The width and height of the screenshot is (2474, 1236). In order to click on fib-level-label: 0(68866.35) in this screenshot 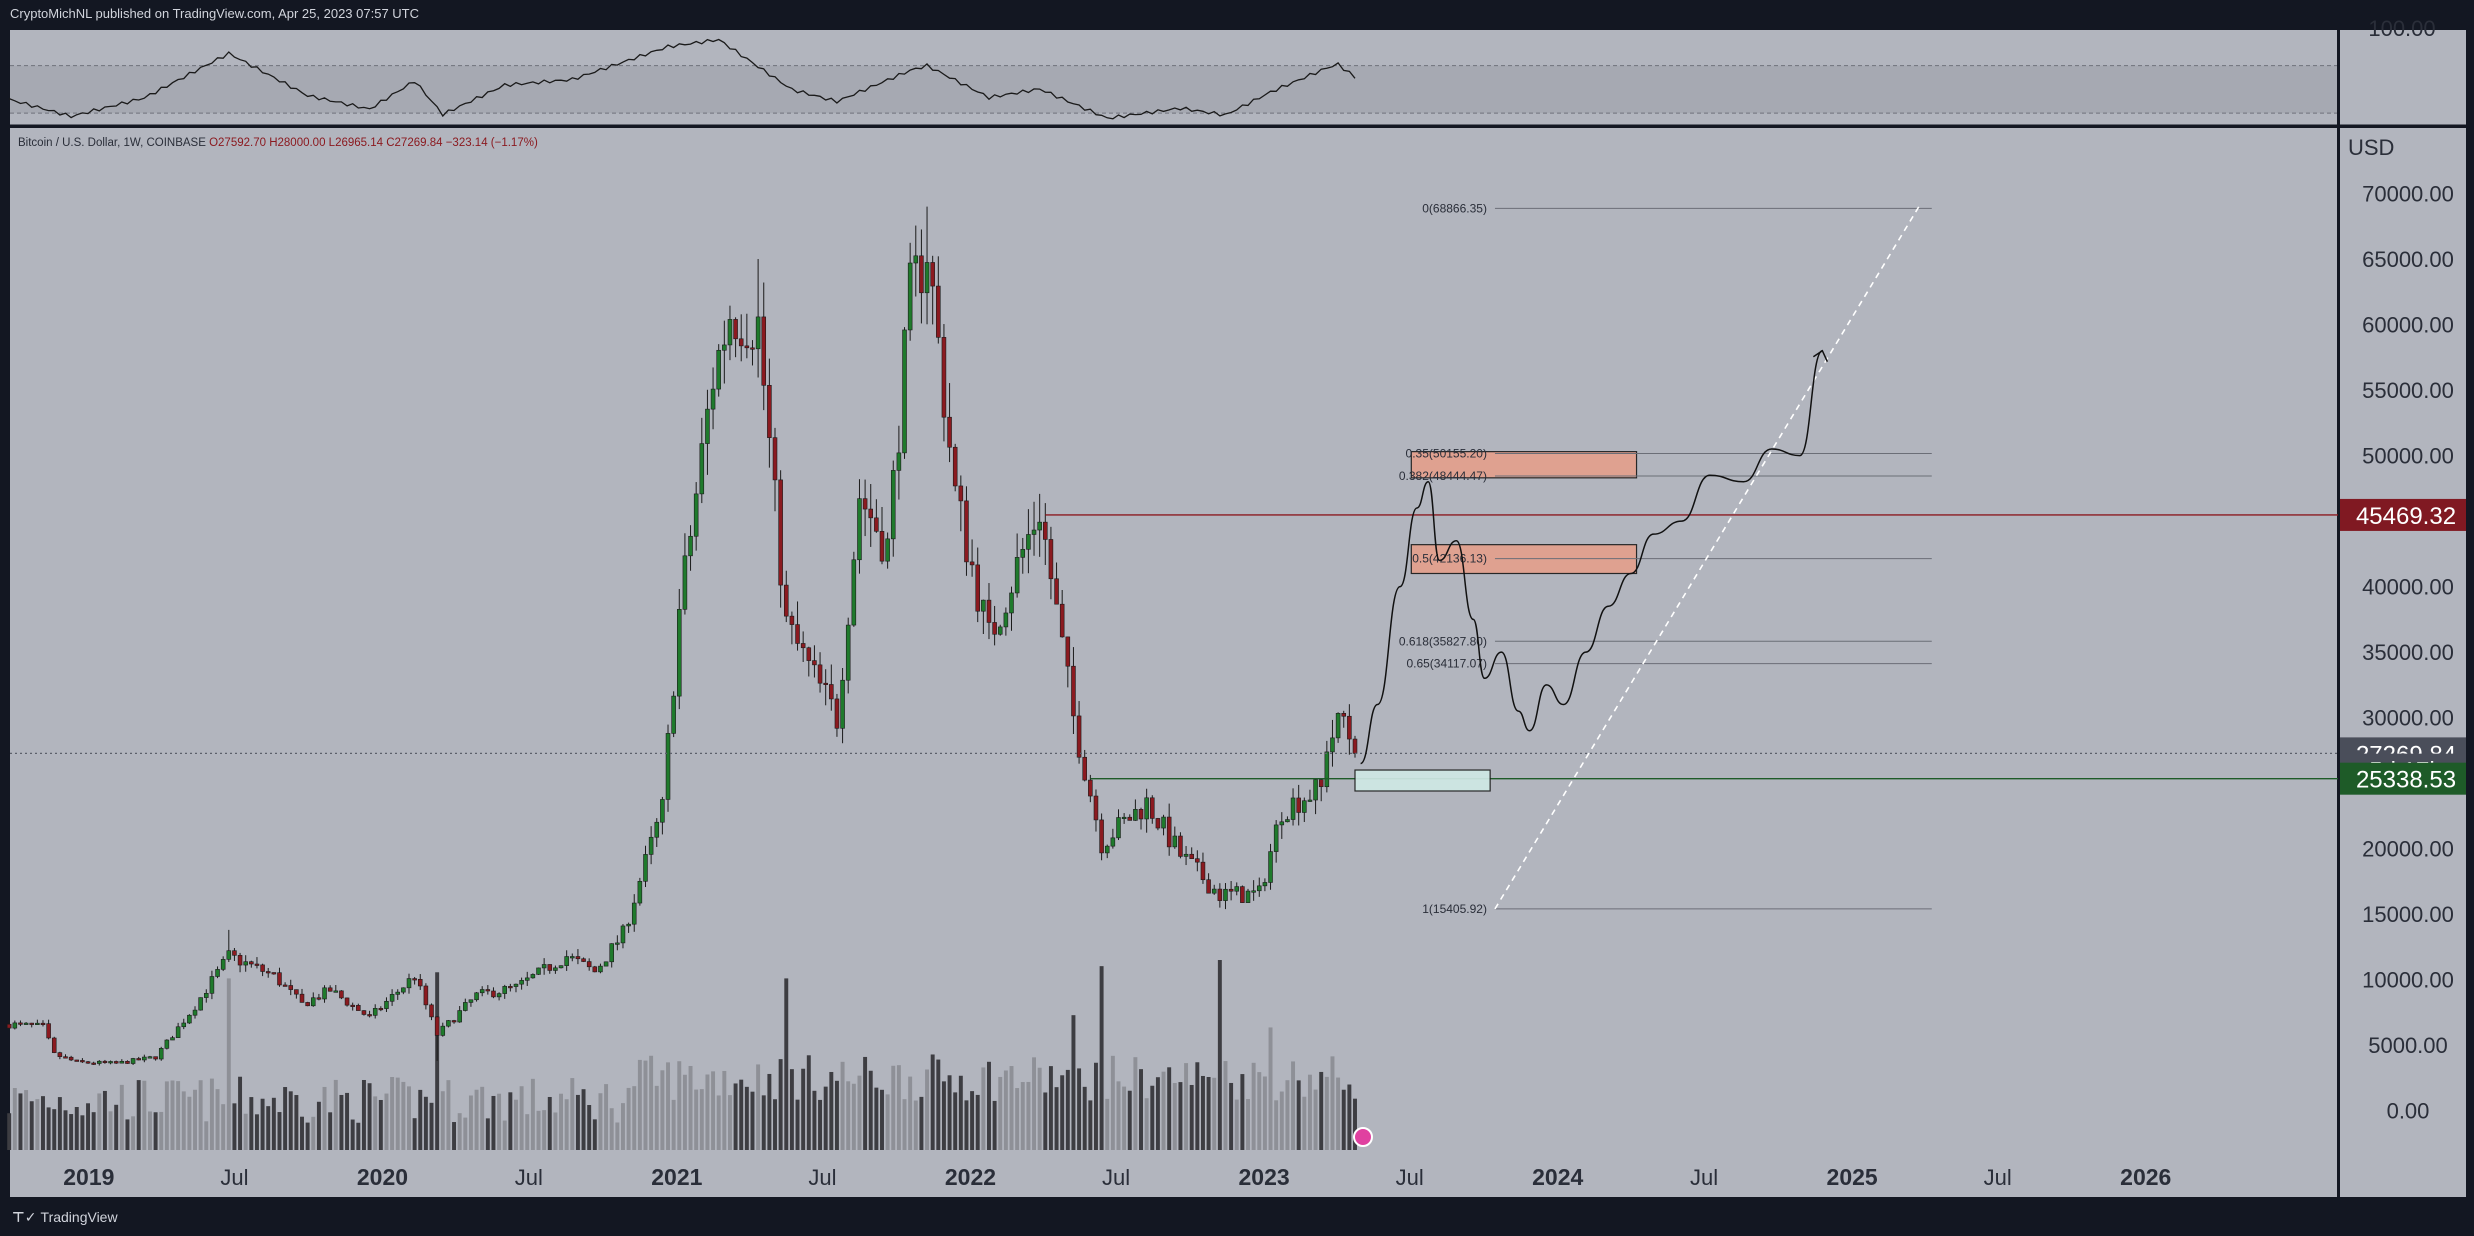, I will do `click(1454, 208)`.